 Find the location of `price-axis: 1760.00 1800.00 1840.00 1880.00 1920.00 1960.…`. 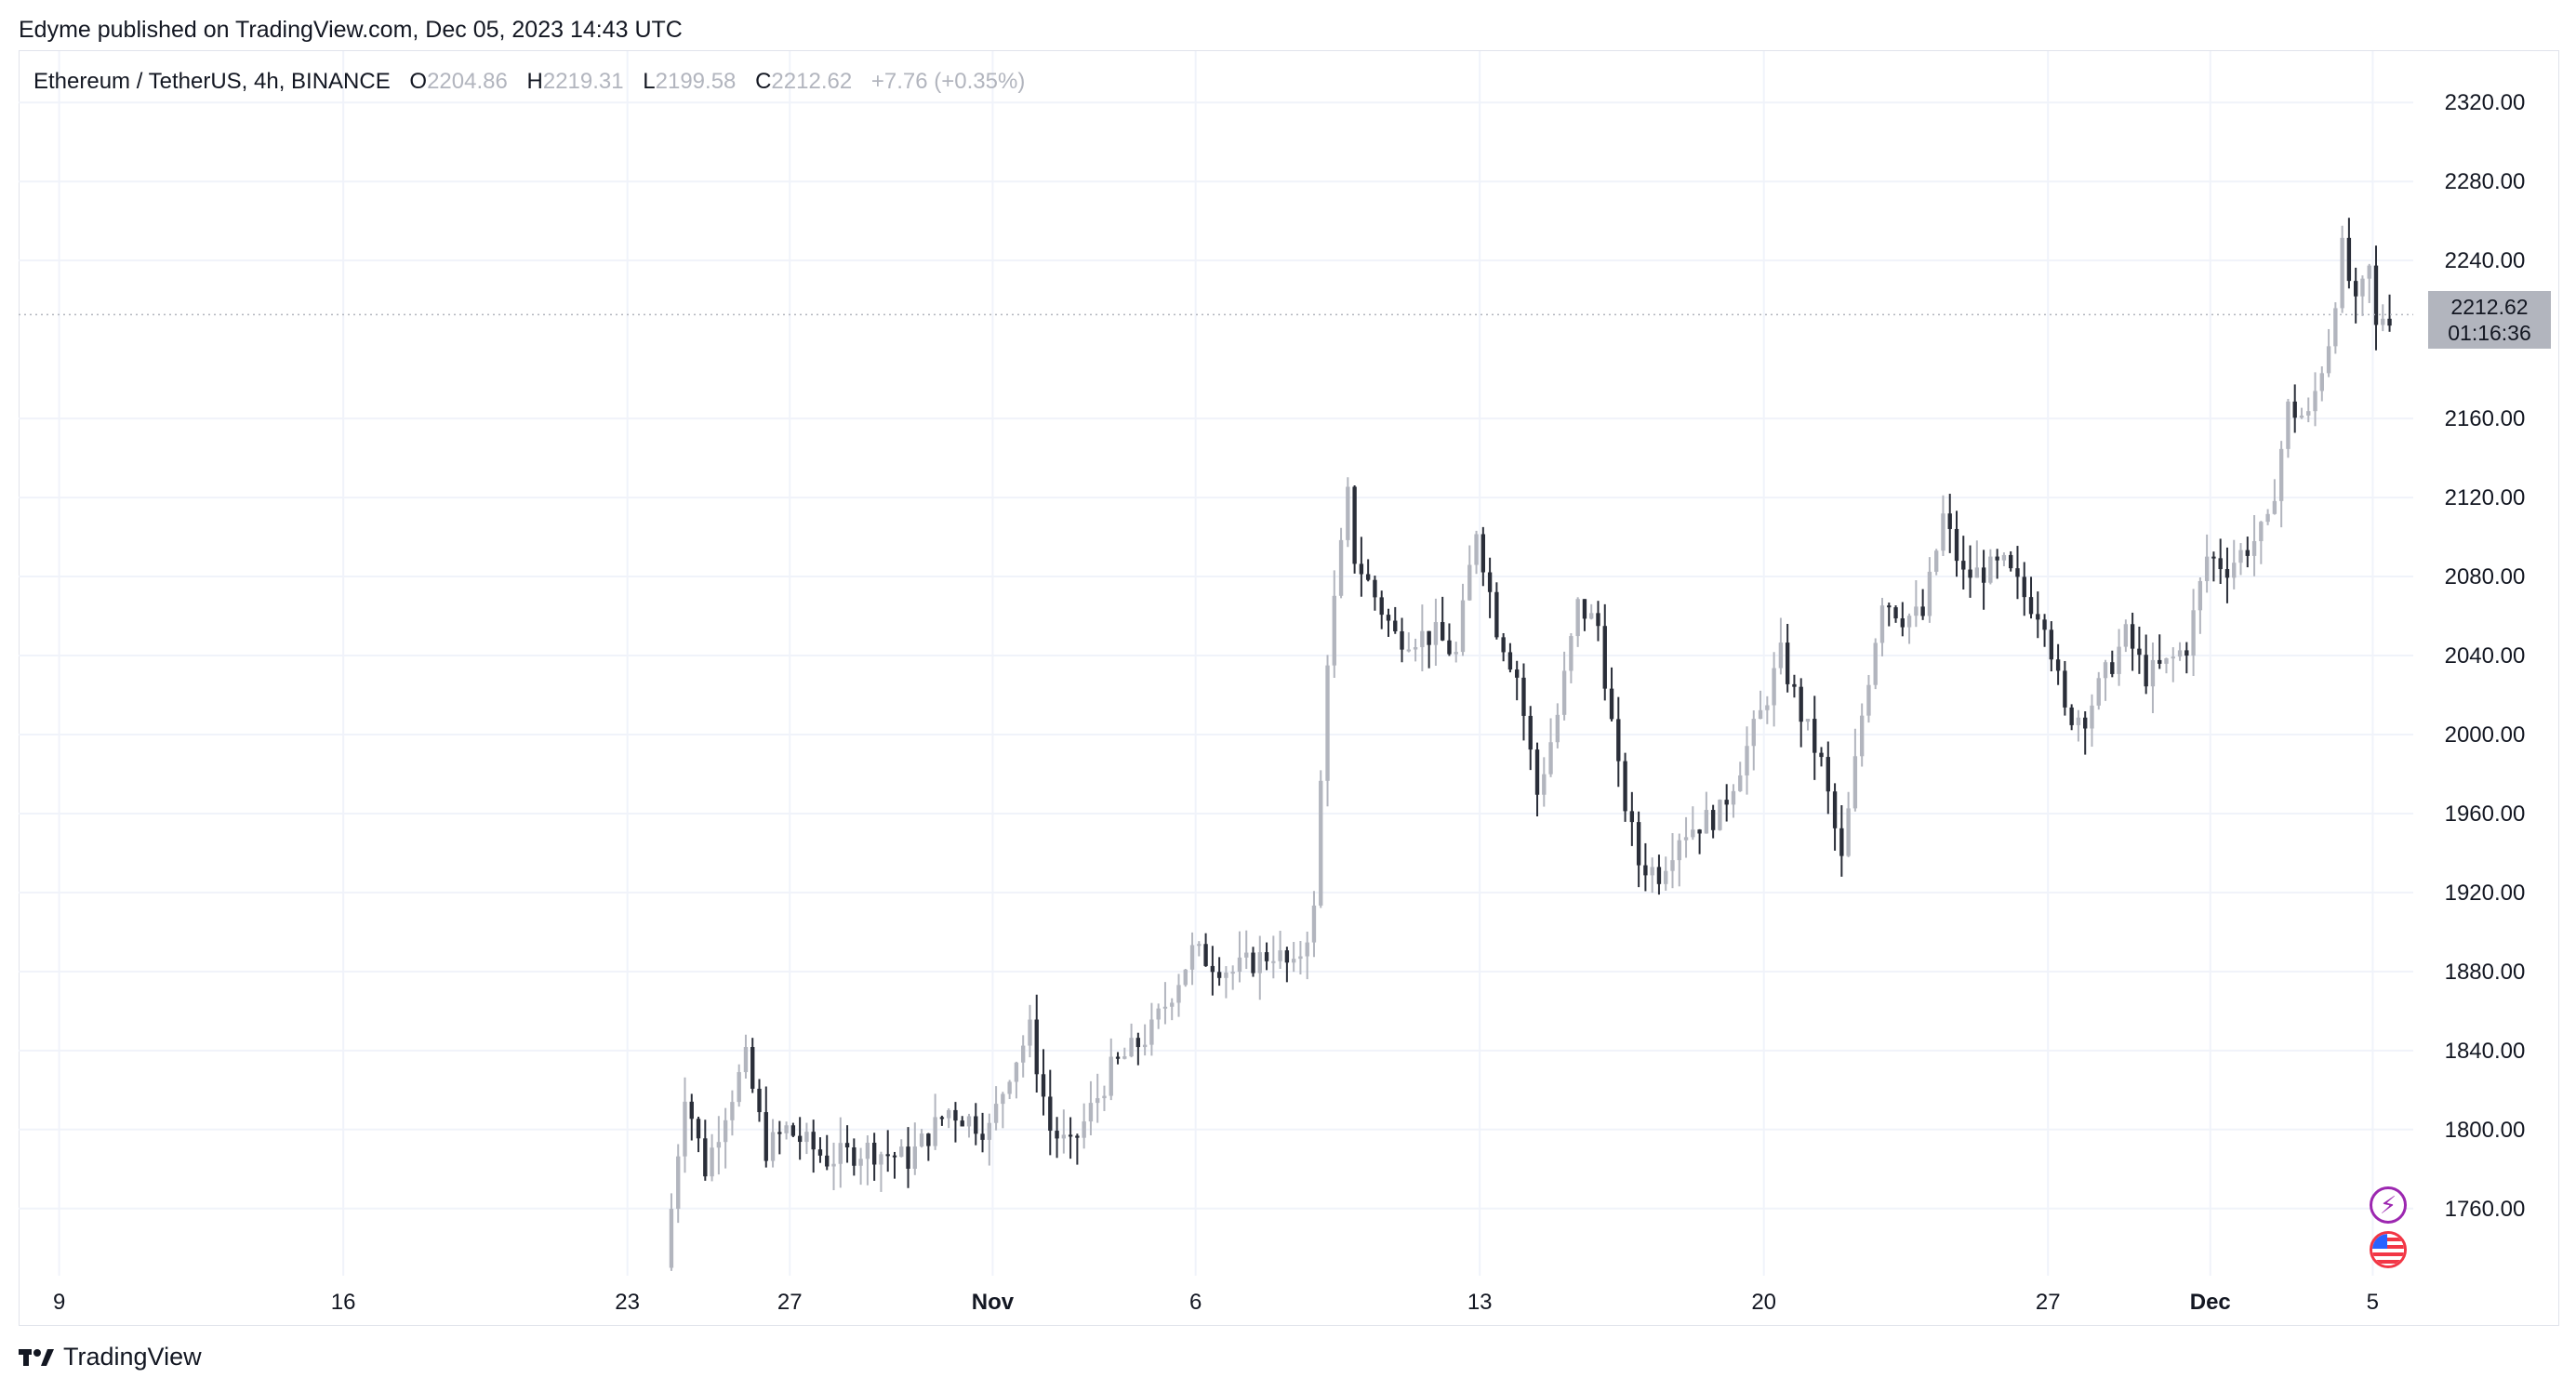

price-axis: 1760.00 1800.00 1840.00 1880.00 1920.00 1960.… is located at coordinates (2485, 656).